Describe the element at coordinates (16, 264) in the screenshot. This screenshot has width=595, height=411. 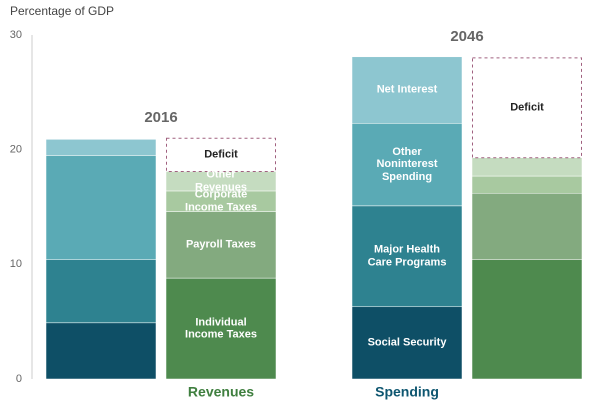
I see `y-tick-label: 10` at that location.